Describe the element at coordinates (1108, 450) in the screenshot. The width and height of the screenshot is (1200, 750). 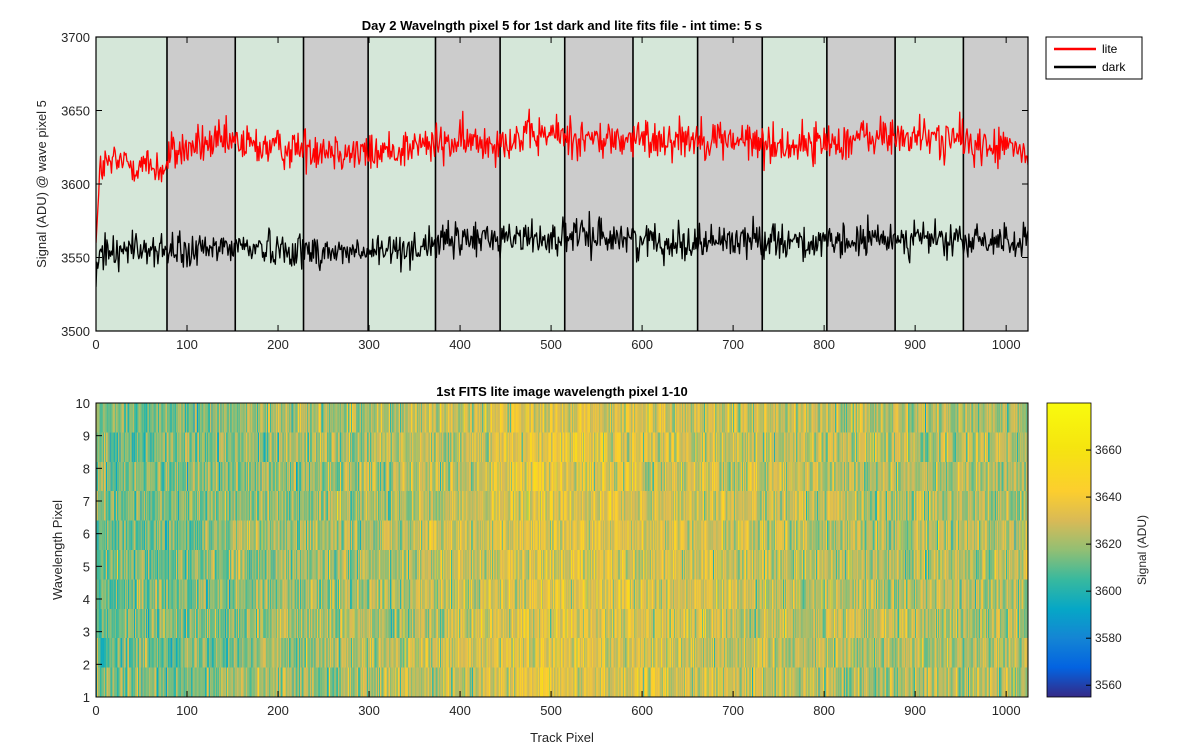
I see `colorbar-tick-label: 3660` at that location.